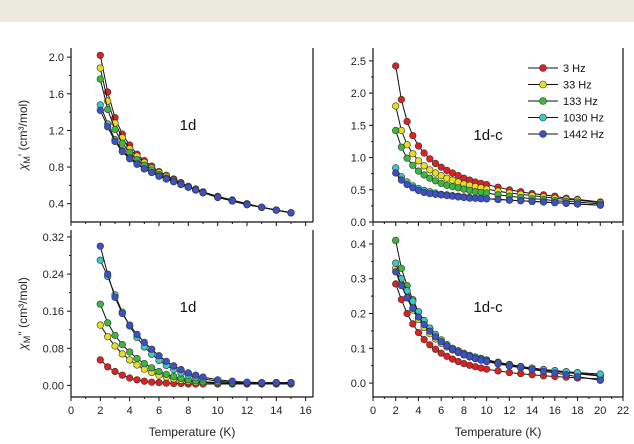  Describe the element at coordinates (195, 344) in the screenshot. I see `series-line` at that location.